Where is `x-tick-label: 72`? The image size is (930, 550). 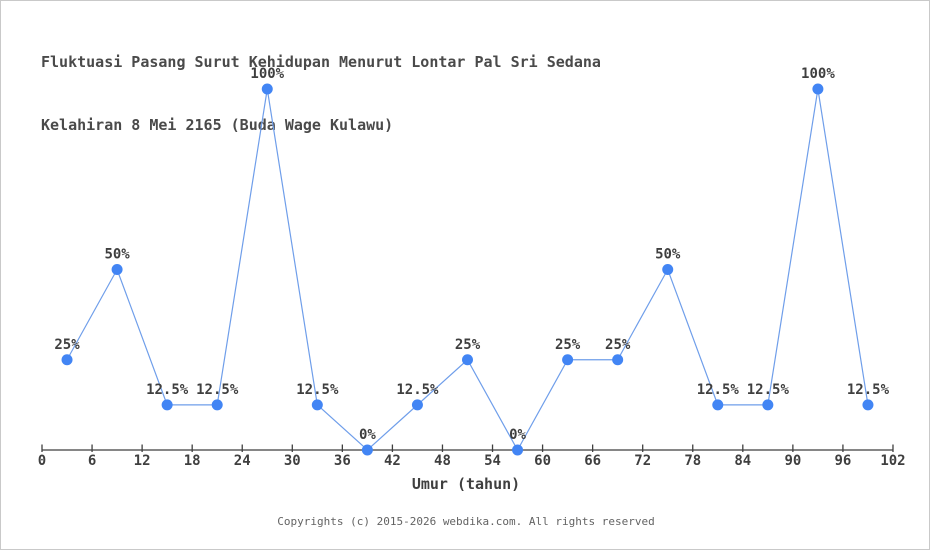 x-tick-label: 72 is located at coordinates (642, 461).